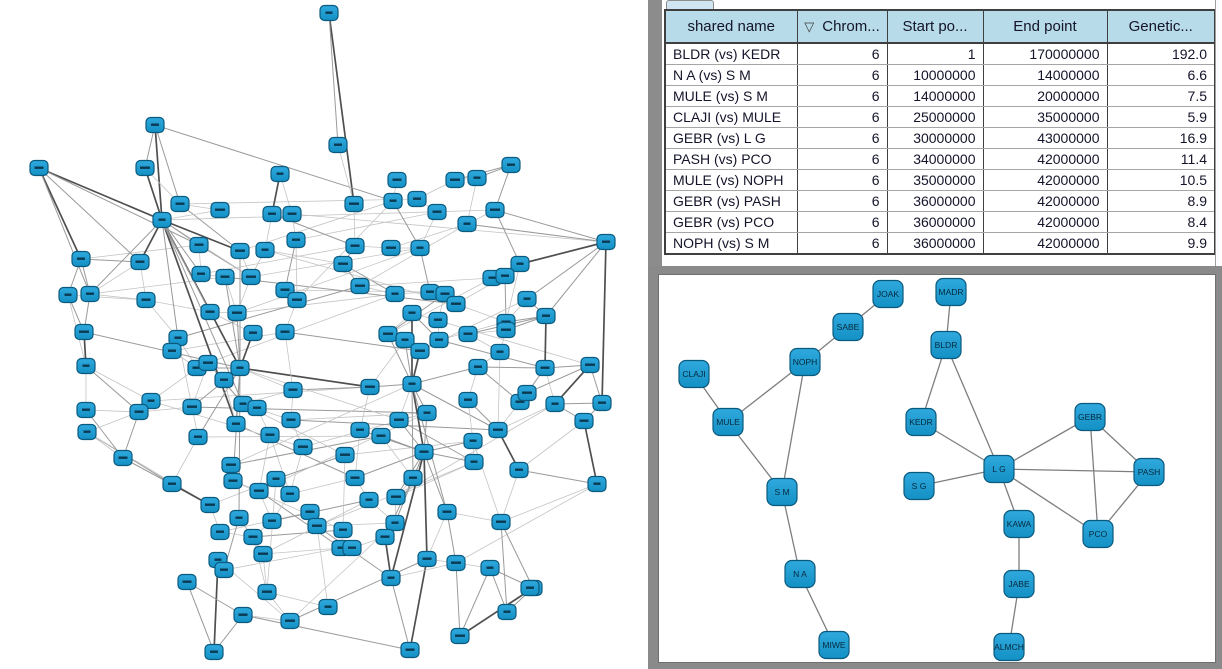 Image resolution: width=1222 pixels, height=669 pixels. Describe the element at coordinates (731, 75) in the screenshot. I see `table-cell-name: N A (vs) S M` at that location.